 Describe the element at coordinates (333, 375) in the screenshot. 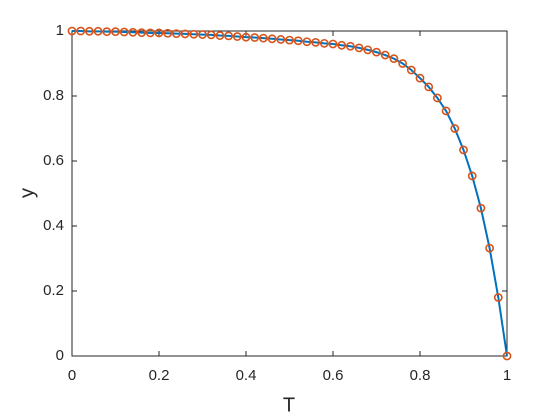

I see `x-tick-label: 0.6` at that location.